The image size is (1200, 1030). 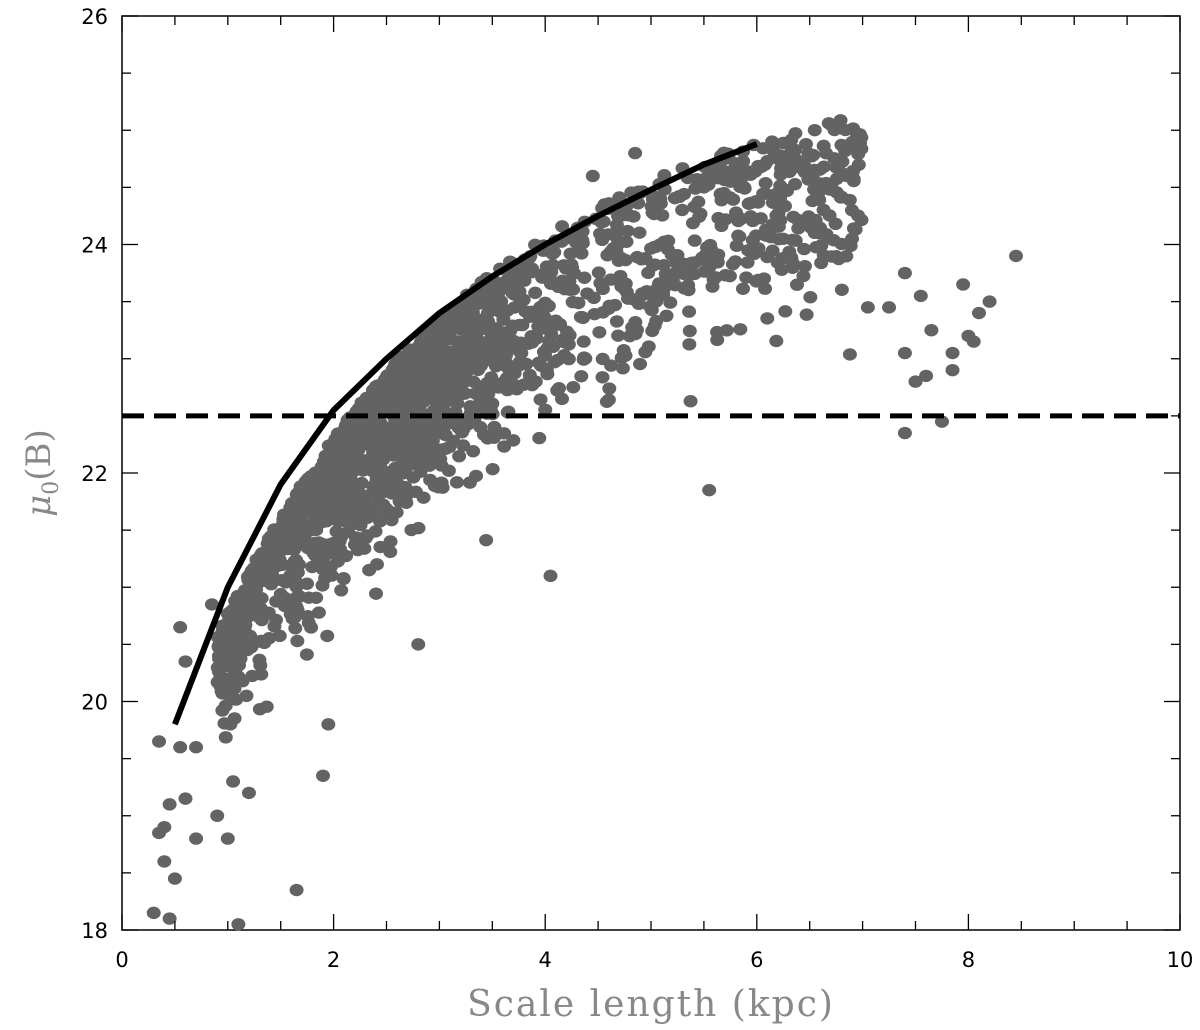 What do you see at coordinates (39, 455) in the screenshot?
I see `y-axis-title-suffix: (B)` at bounding box center [39, 455].